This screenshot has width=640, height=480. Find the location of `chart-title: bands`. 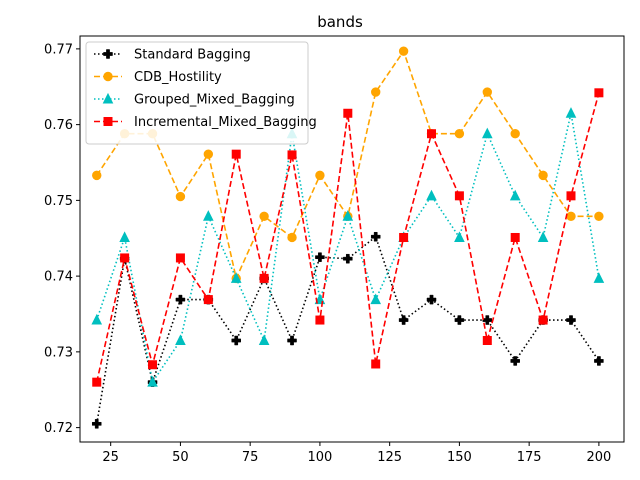

chart-title: bands is located at coordinates (340, 22).